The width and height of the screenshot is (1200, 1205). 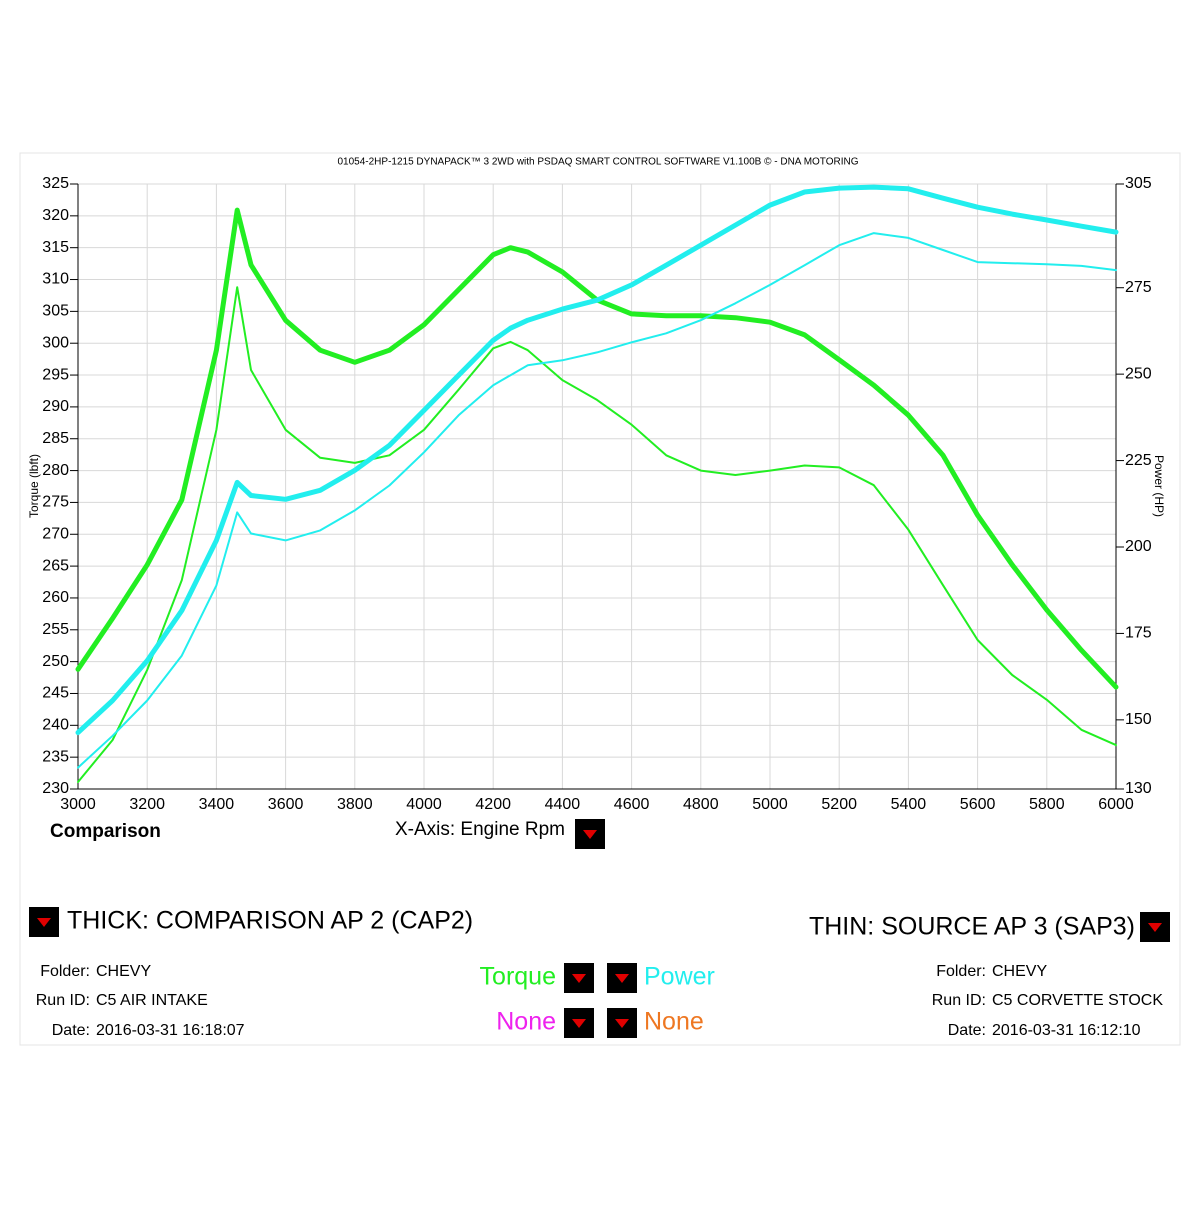 What do you see at coordinates (978, 804) in the screenshot?
I see `x-tick-label: 5600` at bounding box center [978, 804].